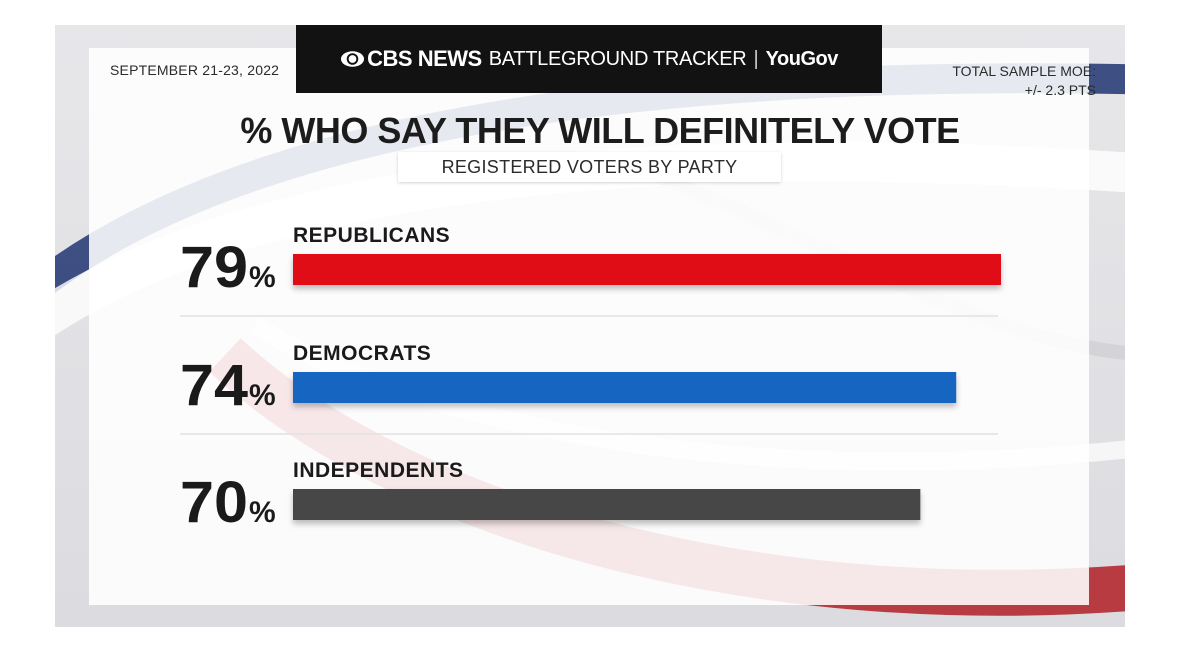 The height and width of the screenshot is (657, 1200). Describe the element at coordinates (353, 59) in the screenshot. I see `cbs-eye-icon` at that location.